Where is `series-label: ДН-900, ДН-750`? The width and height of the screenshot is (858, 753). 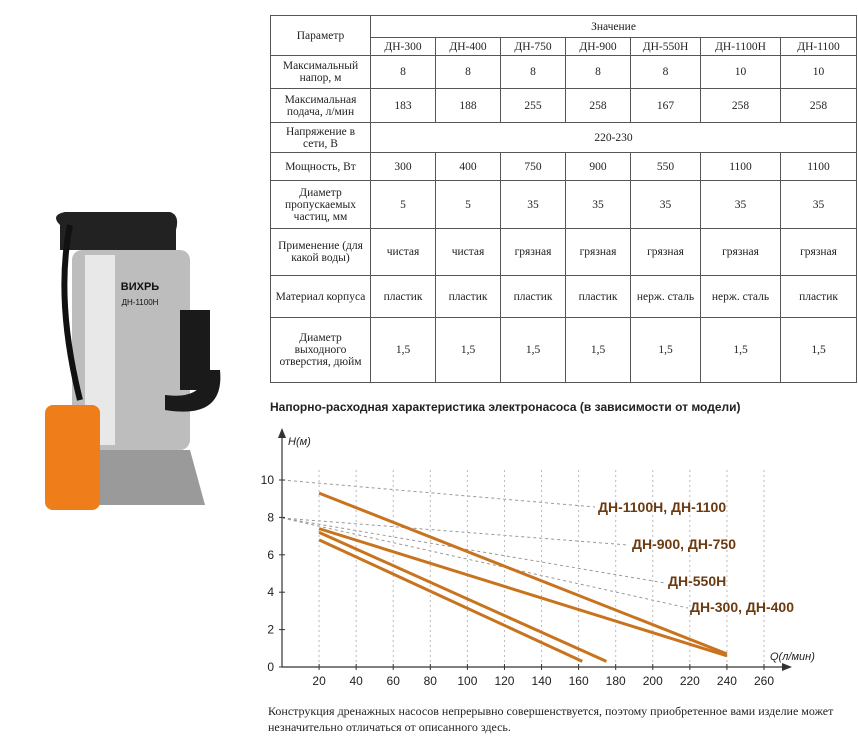 series-label: ДН-900, ДН-750 is located at coordinates (684, 544).